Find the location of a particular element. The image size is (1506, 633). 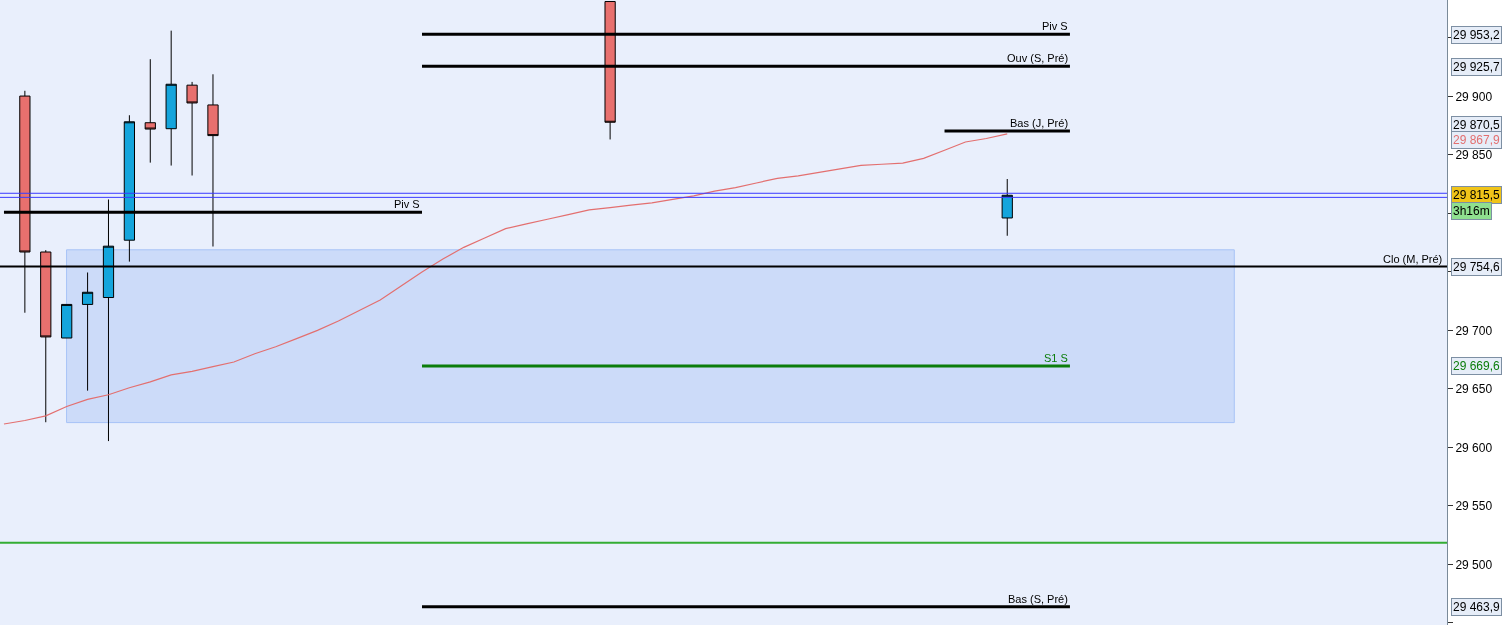

text: 3h16m is located at coordinates (1471, 211).